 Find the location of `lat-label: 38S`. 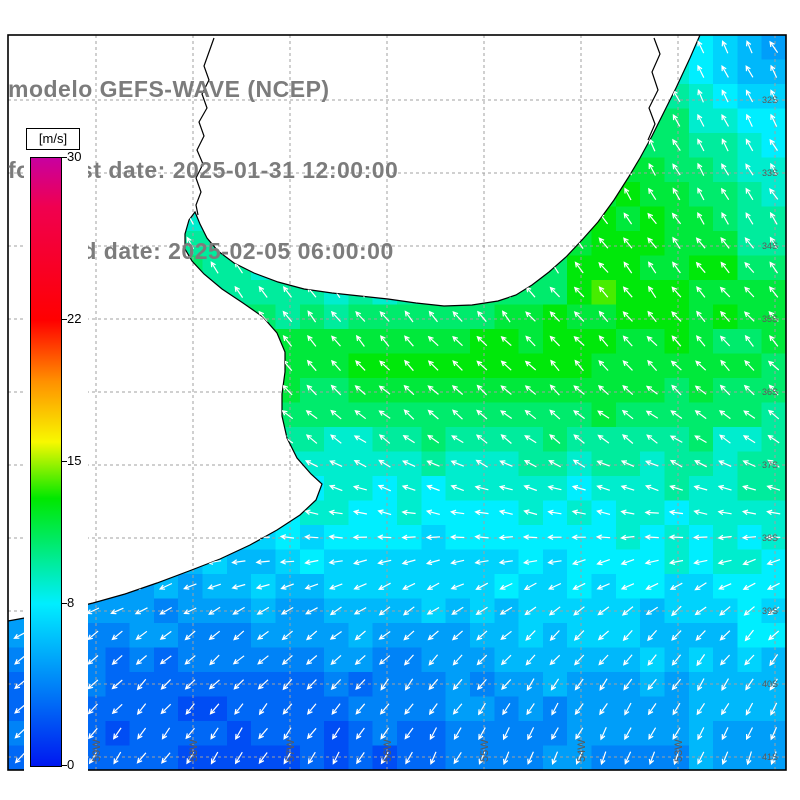

lat-label: 38S is located at coordinates (770, 538).